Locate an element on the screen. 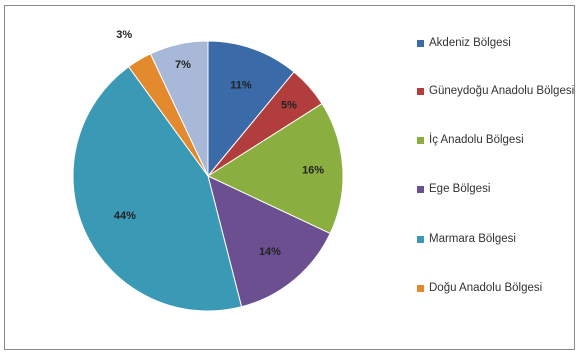  legend-label: Doğu Anadolu Bölgesi is located at coordinates (486, 288).